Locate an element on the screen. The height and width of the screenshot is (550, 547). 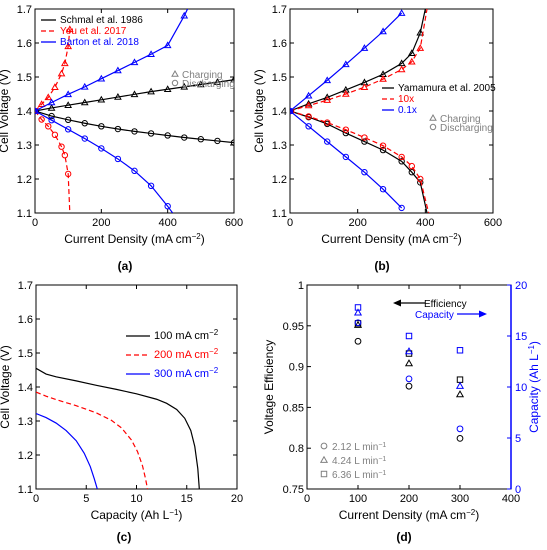
legend-label: Barton et al. 2018 is located at coordinates (99, 42).